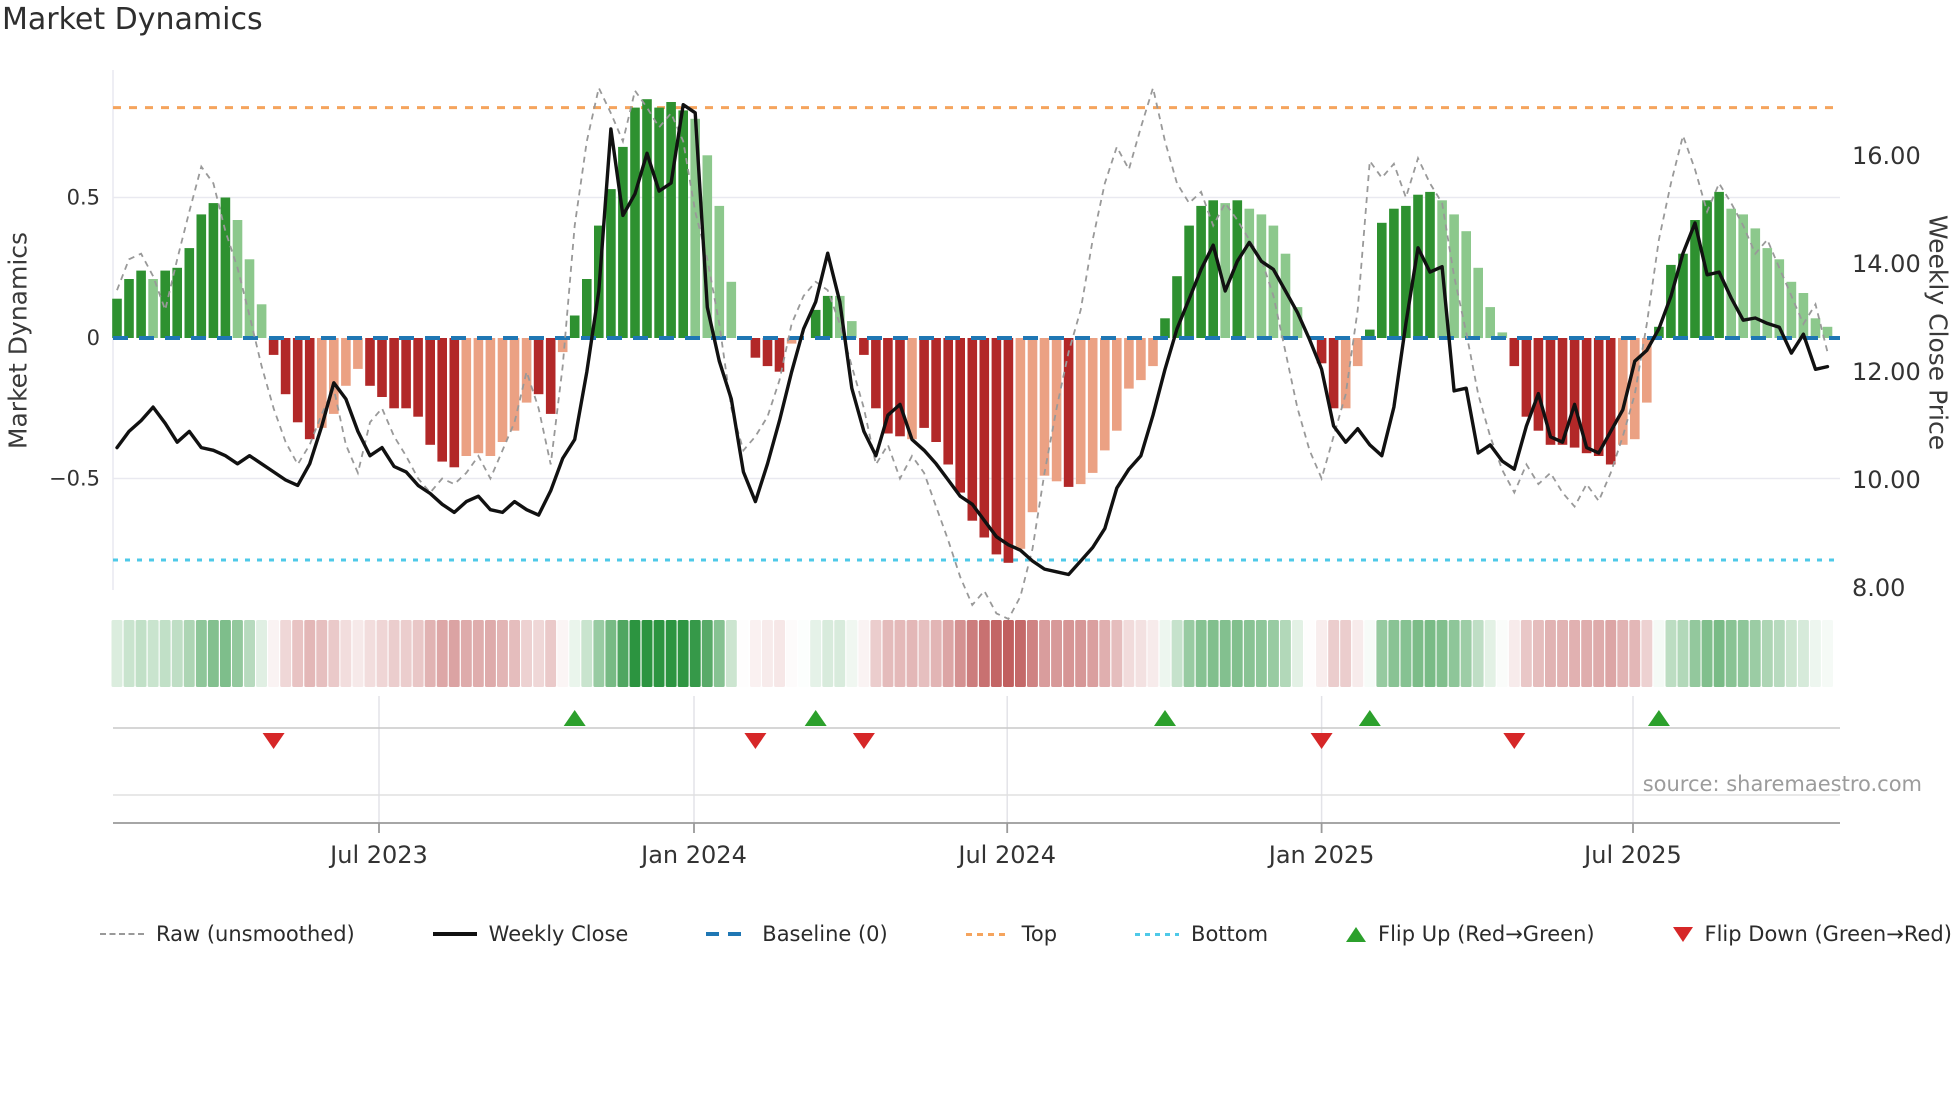  Describe the element at coordinates (966, 729) in the screenshot. I see `flip-markers` at that location.